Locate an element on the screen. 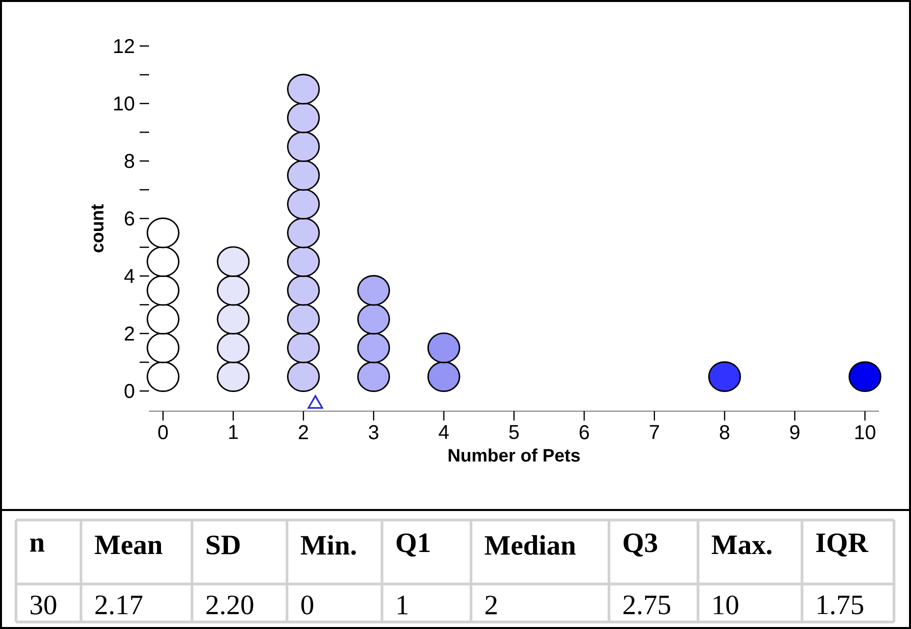 The image size is (911, 629). x-tick-label: 2 is located at coordinates (303, 432).